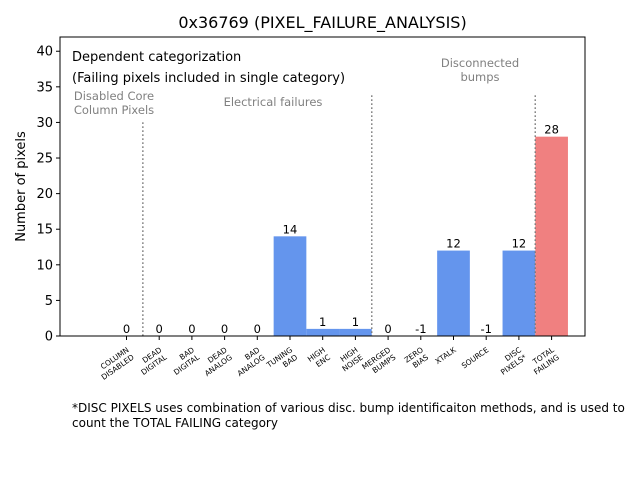 This screenshot has height=480, width=640. Describe the element at coordinates (378, 362) in the screenshot. I see `x-tick-label: MERGEDBUMPS` at that location.